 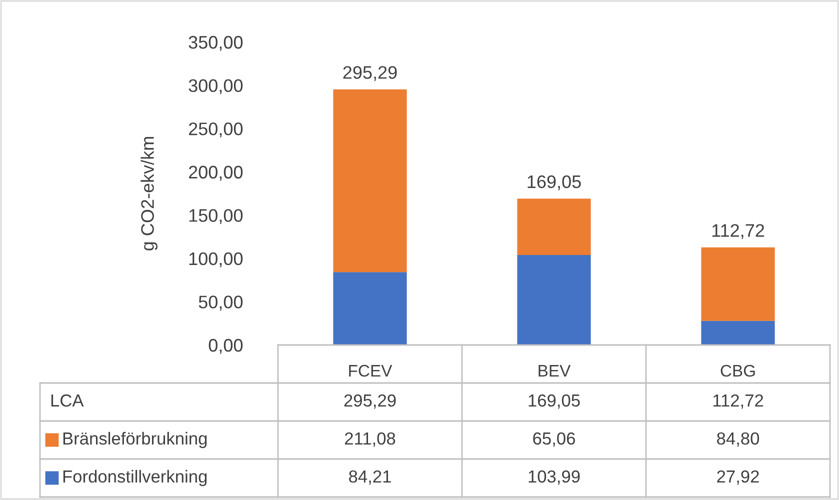 I want to click on total-label: 295,29, so click(x=370, y=73).